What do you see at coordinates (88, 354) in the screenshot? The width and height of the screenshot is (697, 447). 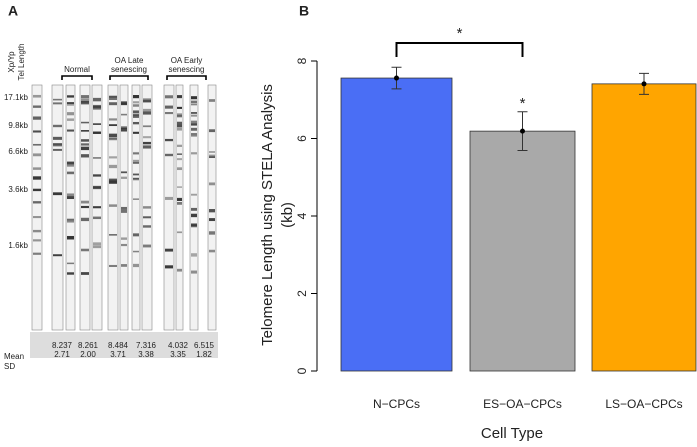 I see `stat-sd: 2.00` at bounding box center [88, 354].